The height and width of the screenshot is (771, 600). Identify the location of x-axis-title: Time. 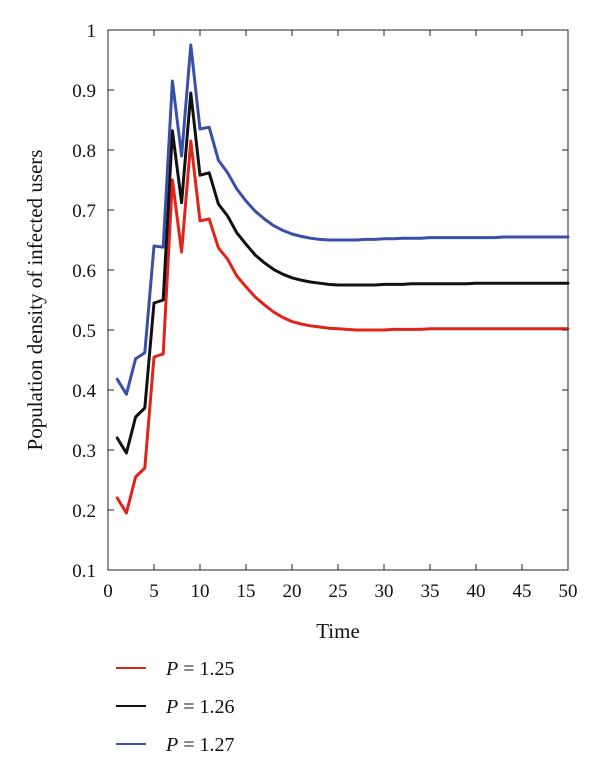
(338, 631).